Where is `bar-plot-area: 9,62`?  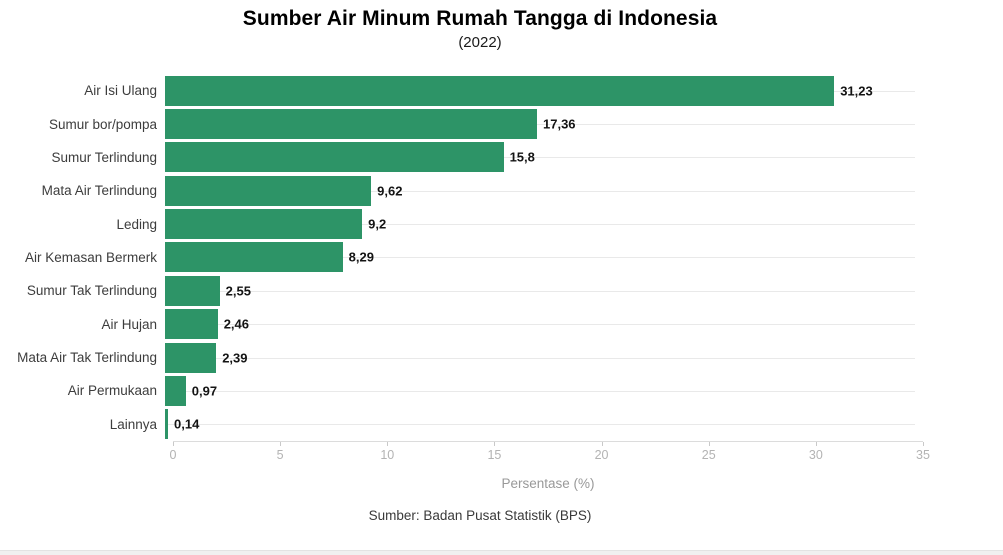 bar-plot-area: 9,62 is located at coordinates (540, 190).